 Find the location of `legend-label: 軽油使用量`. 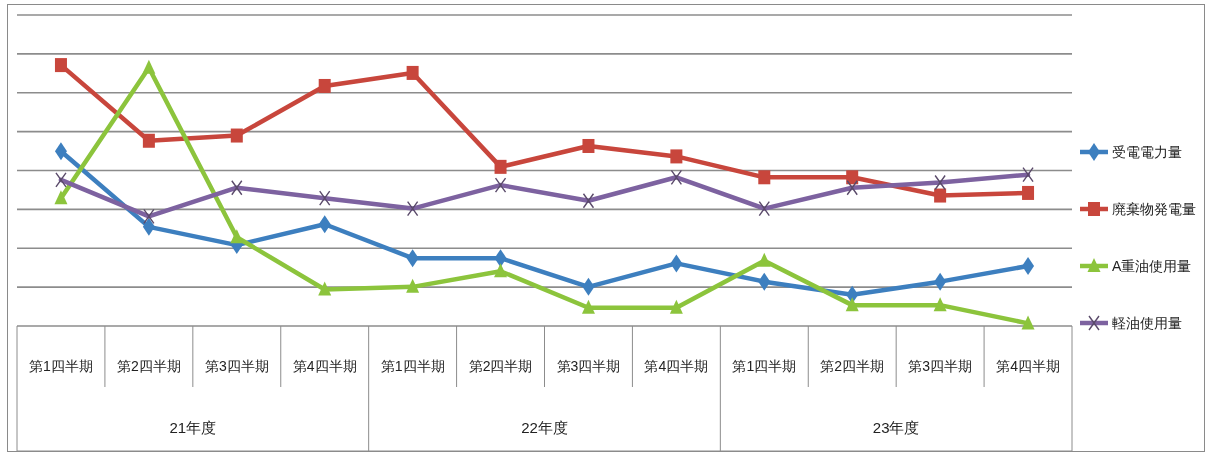

legend-label: 軽油使用量 is located at coordinates (1147, 323).